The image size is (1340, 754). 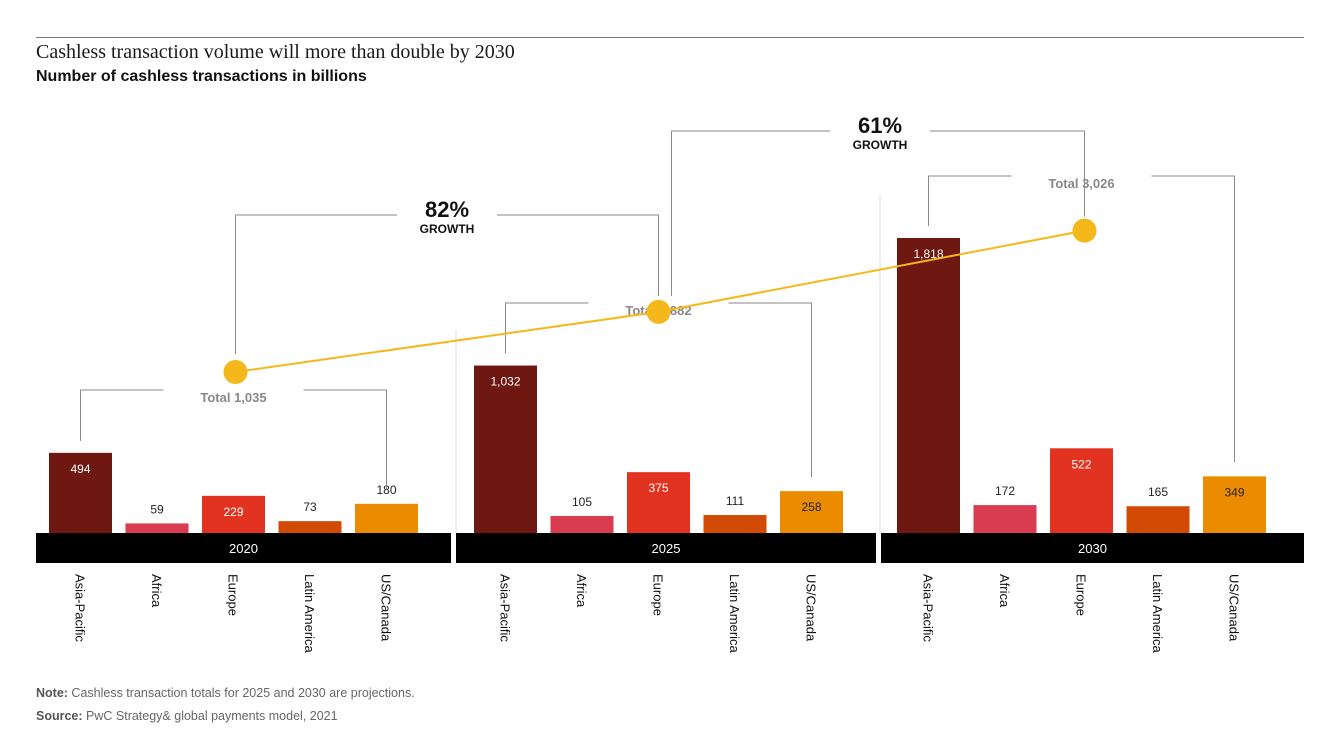 I want to click on bar-label-2020-latin-america: 73, so click(x=310, y=507).